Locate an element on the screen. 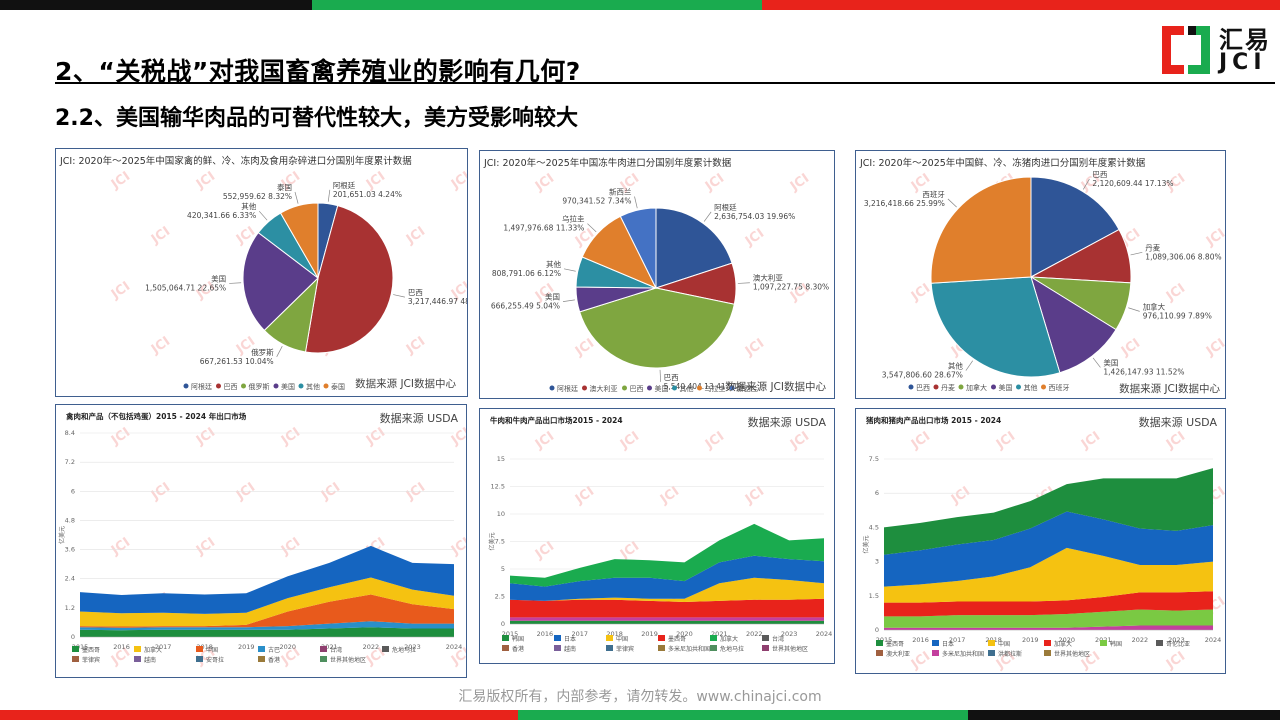 The height and width of the screenshot is (720, 1280). legend-item: 丹麦 is located at coordinates (948, 387).